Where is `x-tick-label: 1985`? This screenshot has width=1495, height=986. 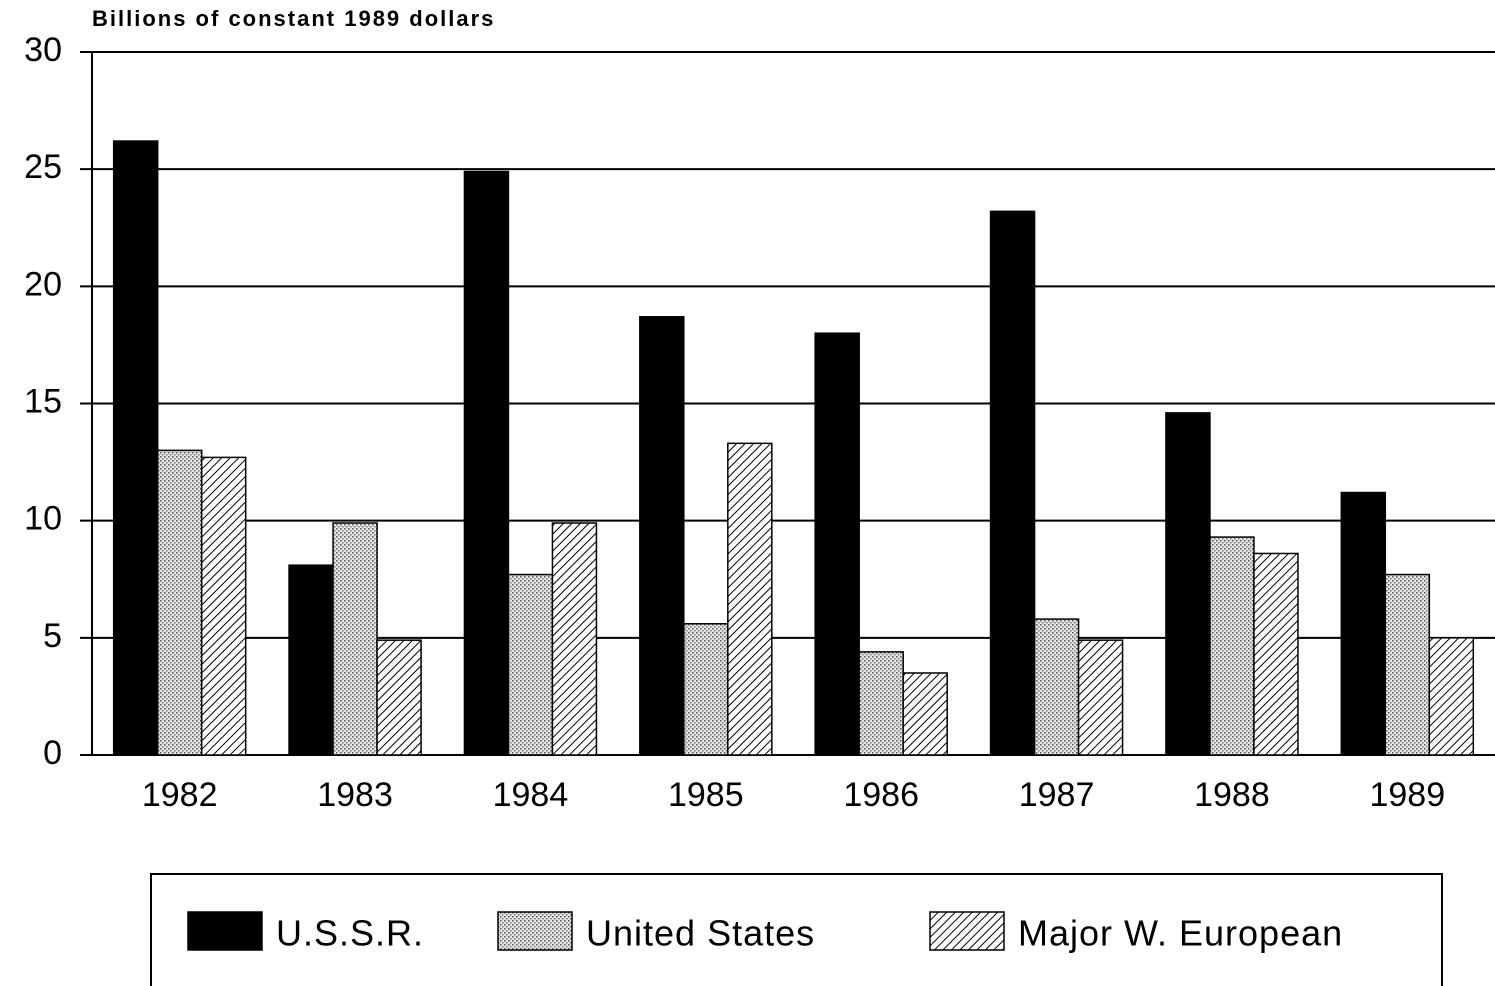
x-tick-label: 1985 is located at coordinates (706, 795).